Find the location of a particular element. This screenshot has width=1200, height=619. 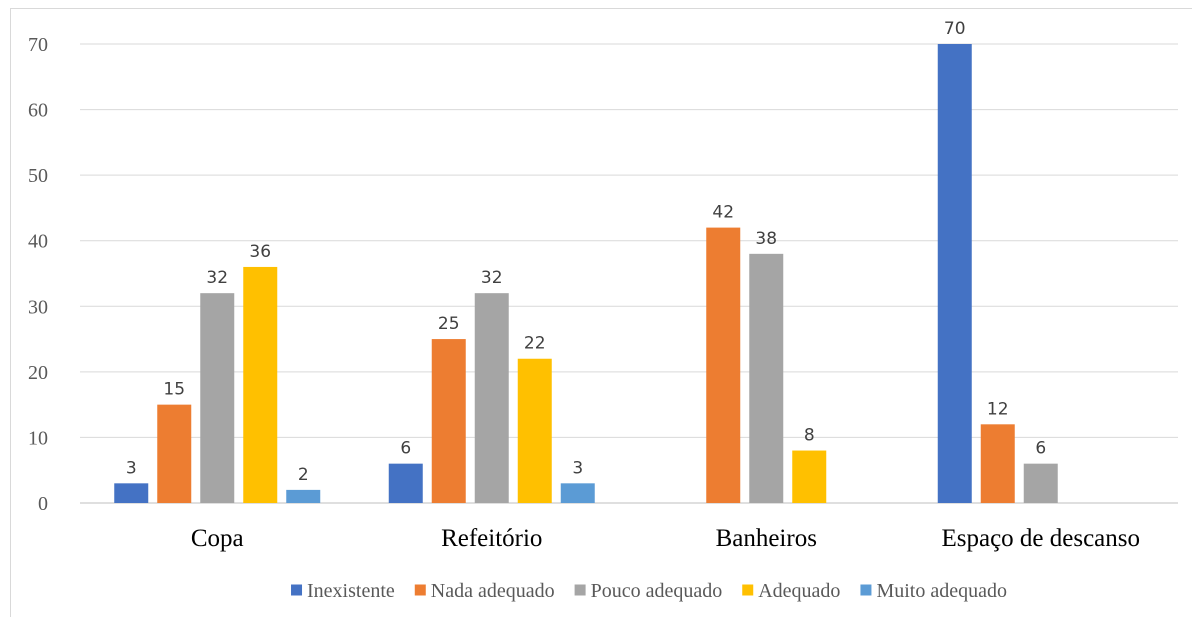

data-label: 2 is located at coordinates (303, 475).